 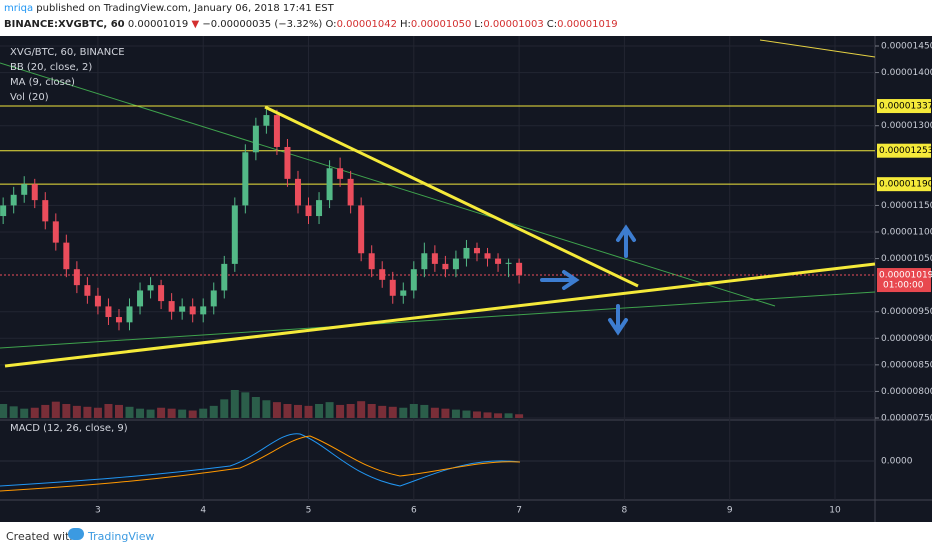 What do you see at coordinates (405, 24) in the screenshot?
I see `ohlc-key: H:` at bounding box center [405, 24].